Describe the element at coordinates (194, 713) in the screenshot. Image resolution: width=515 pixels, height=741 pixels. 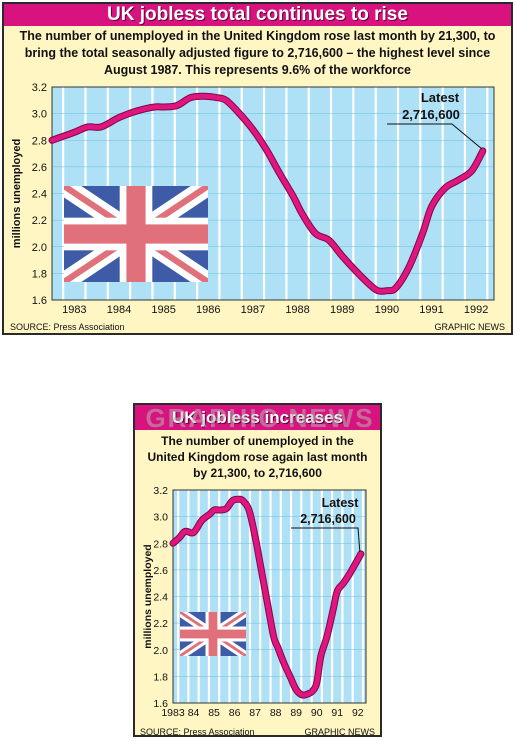
I see `x-tick-label: 84` at that location.